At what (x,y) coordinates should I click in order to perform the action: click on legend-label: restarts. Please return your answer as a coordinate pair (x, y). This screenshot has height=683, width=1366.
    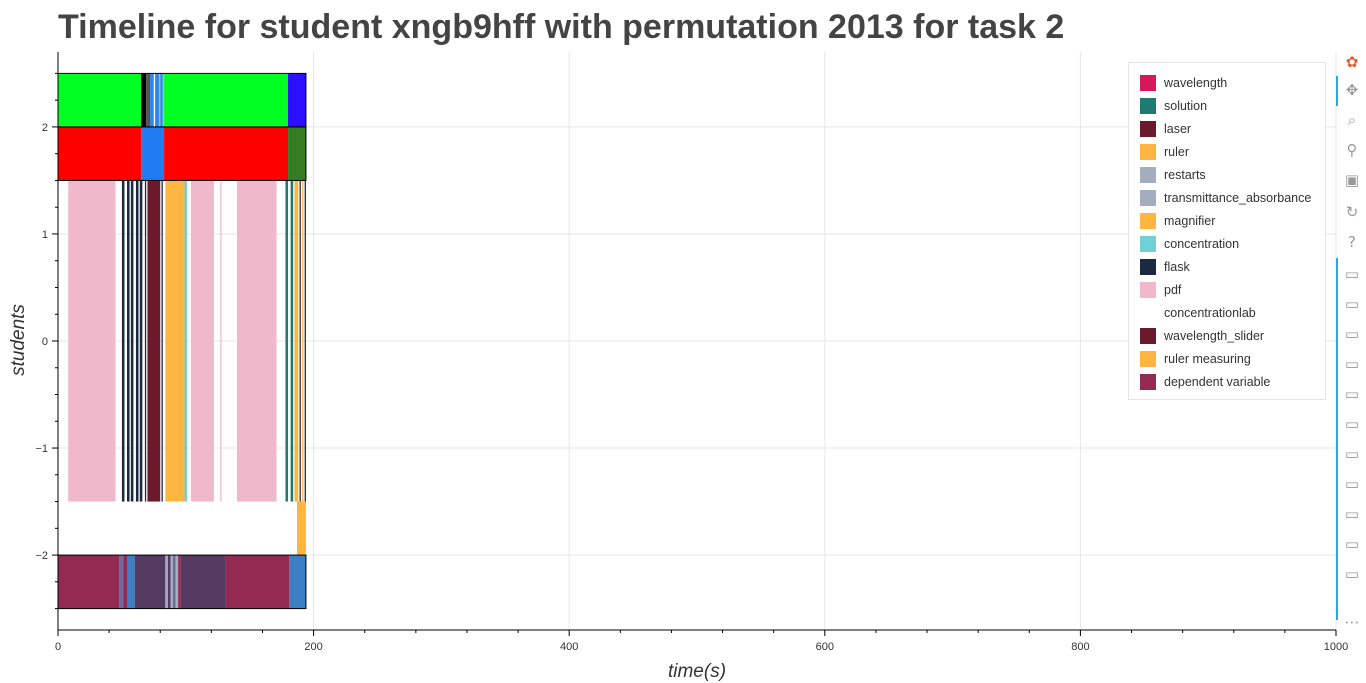
    Looking at the image, I should click on (1185, 174).